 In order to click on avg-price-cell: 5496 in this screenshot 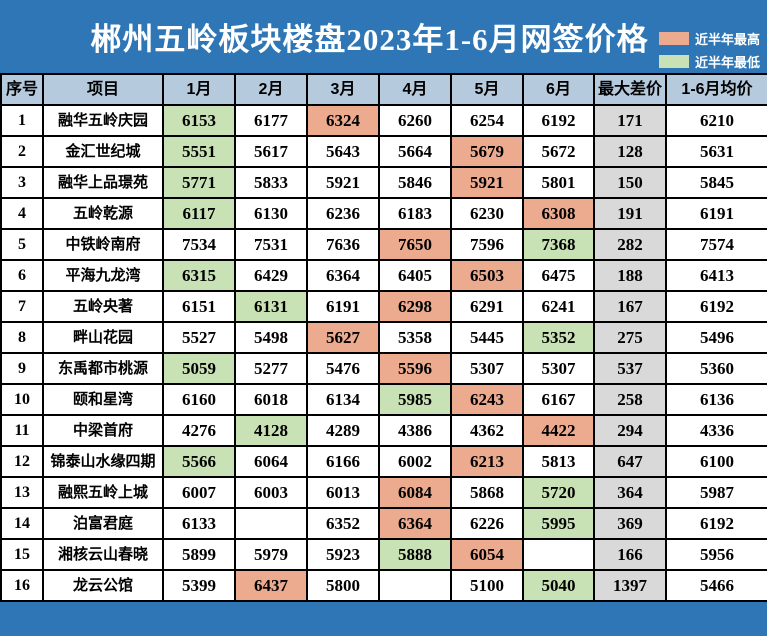, I will do `click(716, 337)`.